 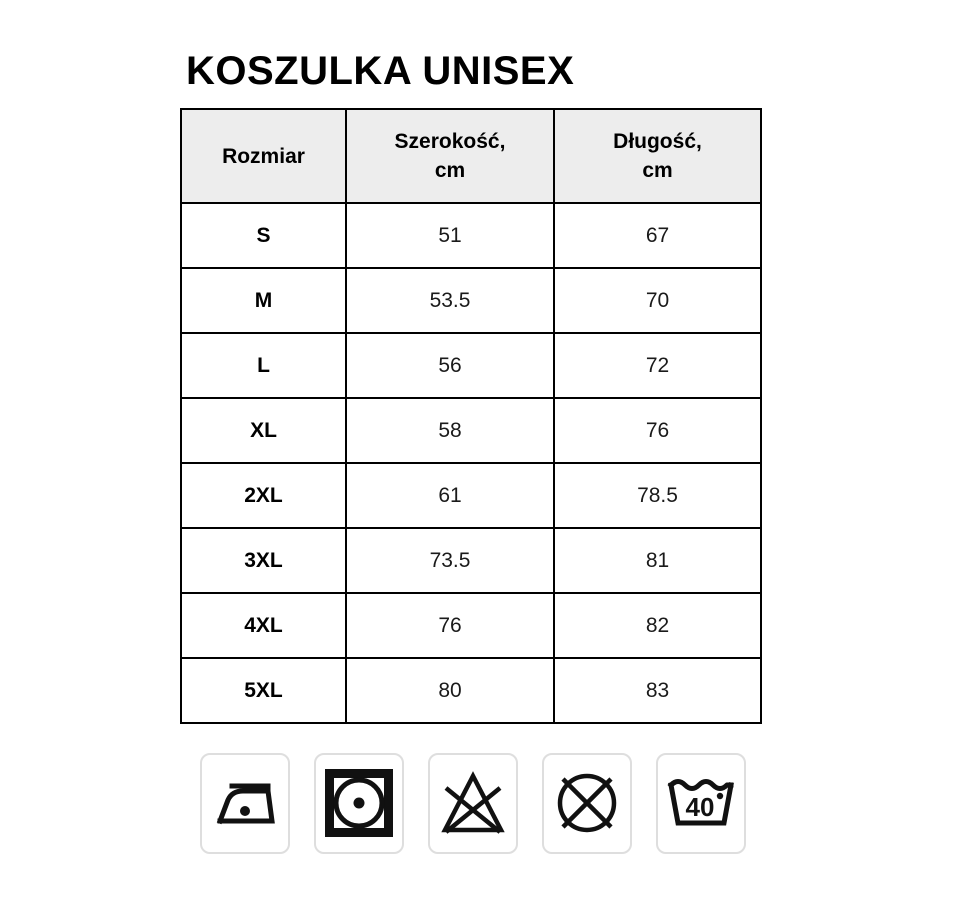 What do you see at coordinates (657, 141) in the screenshot?
I see `column-header-length-line1: Długość,` at bounding box center [657, 141].